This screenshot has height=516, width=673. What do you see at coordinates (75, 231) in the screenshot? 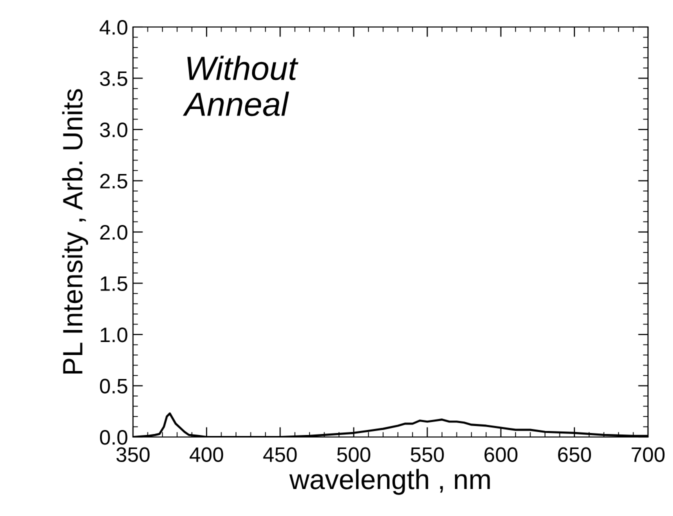
I see `y-axis-title: PL Intensity , Arb. Units` at bounding box center [75, 231].